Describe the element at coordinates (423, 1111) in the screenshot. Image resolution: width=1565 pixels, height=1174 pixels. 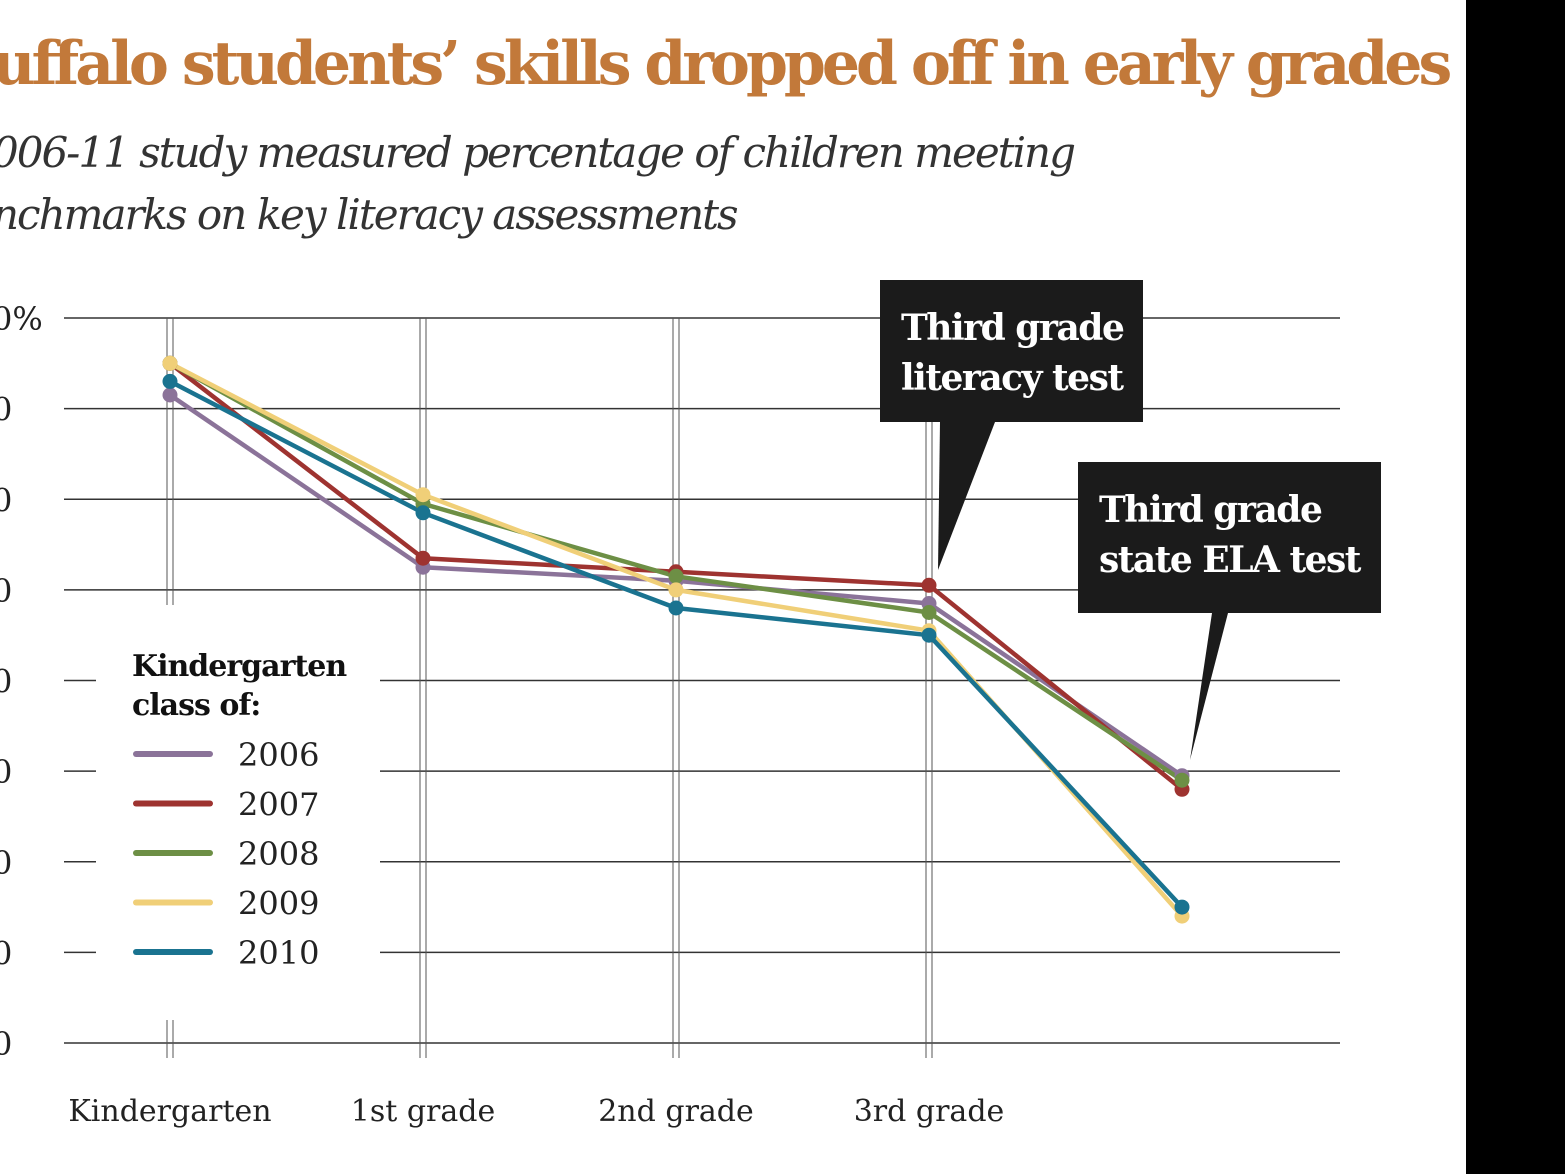
I see `x-tick-label: 1st grade` at that location.